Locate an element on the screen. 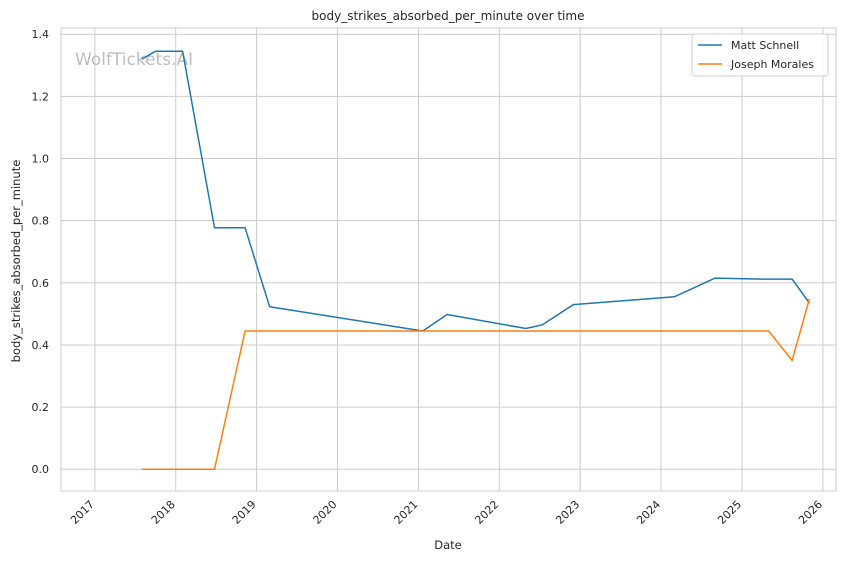  legend-label-joseph-morales: Joseph Morales is located at coordinates (772, 64).